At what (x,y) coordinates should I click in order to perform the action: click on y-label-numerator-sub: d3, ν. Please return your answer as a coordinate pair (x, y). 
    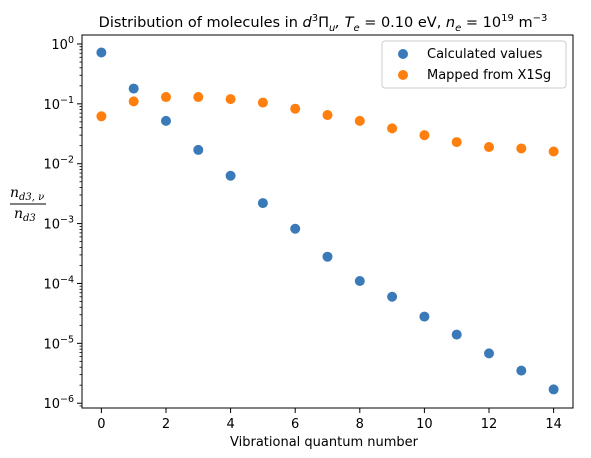
    Looking at the image, I should click on (31, 197).